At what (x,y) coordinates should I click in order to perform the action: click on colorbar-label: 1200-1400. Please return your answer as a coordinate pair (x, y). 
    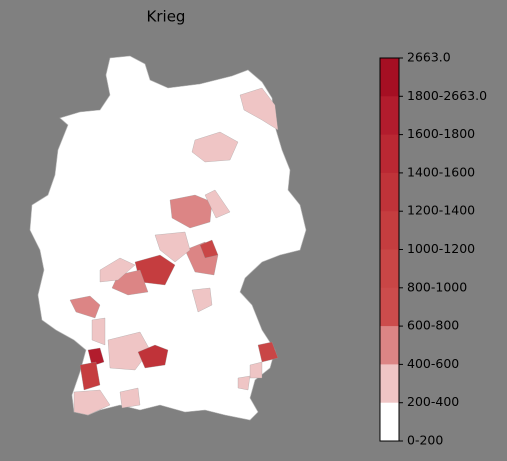
    Looking at the image, I should click on (441, 210).